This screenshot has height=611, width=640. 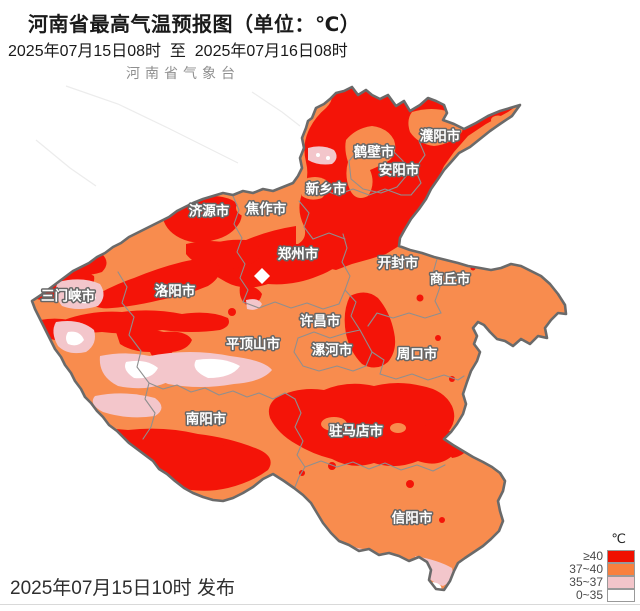 I want to click on city-label: 漯河市, so click(x=332, y=350).